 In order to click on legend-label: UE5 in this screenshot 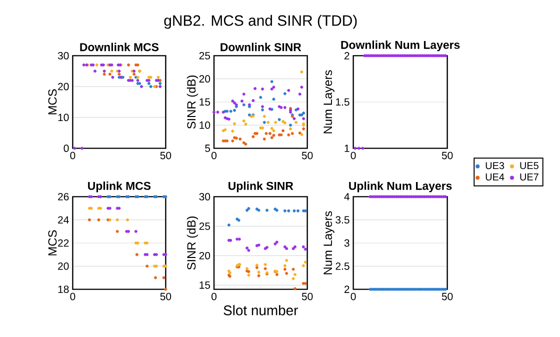, I will do `click(529, 166)`.